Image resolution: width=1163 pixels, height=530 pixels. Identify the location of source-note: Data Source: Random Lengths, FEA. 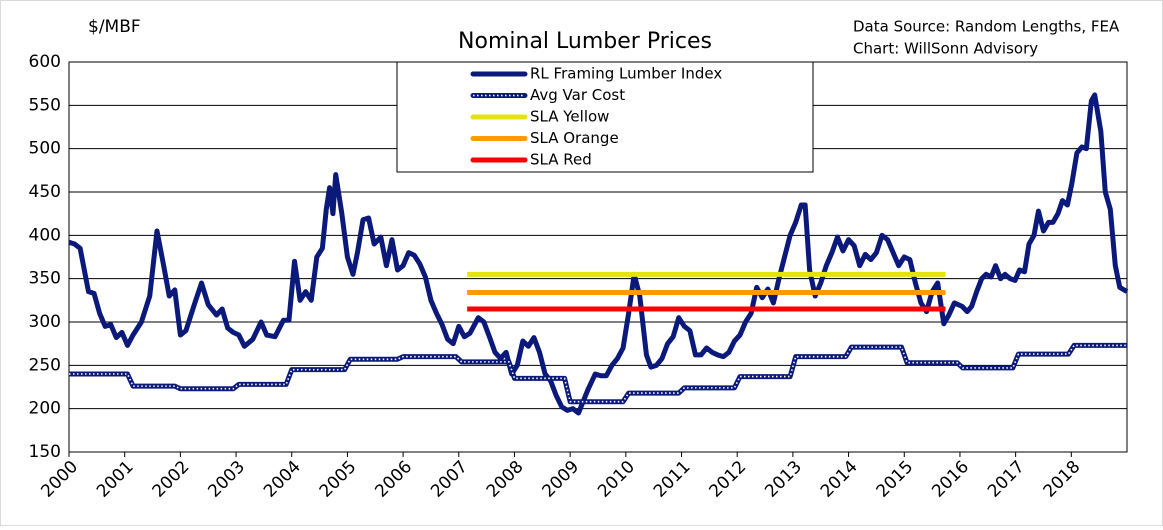
(986, 27).